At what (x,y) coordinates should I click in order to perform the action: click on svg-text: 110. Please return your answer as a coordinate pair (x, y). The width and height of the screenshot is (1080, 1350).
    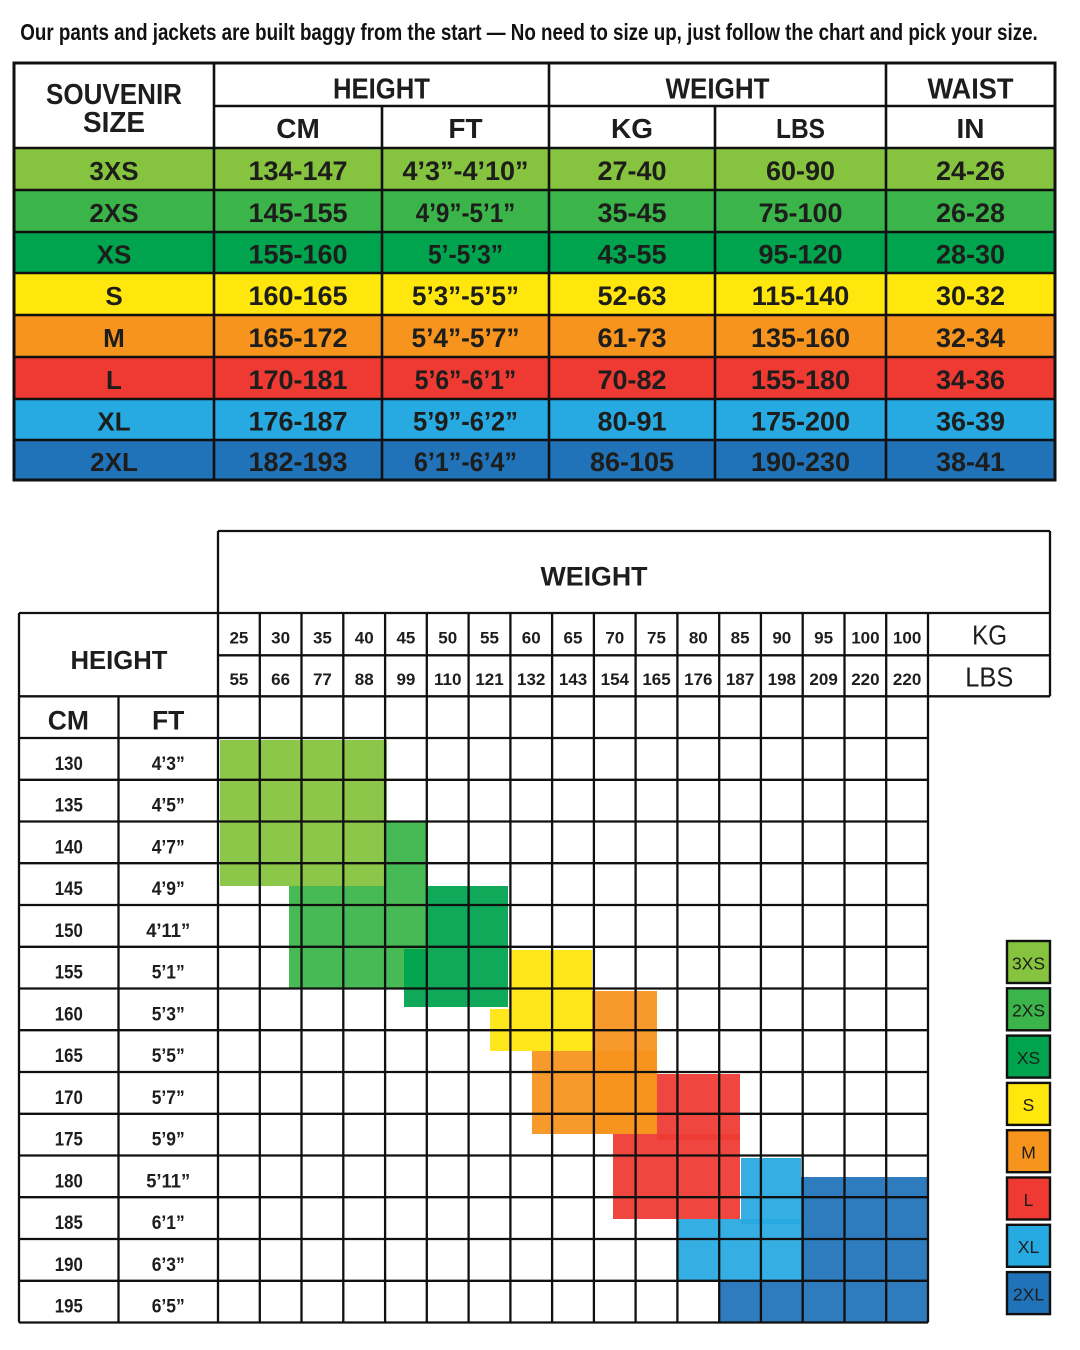
    Looking at the image, I should click on (447, 679).